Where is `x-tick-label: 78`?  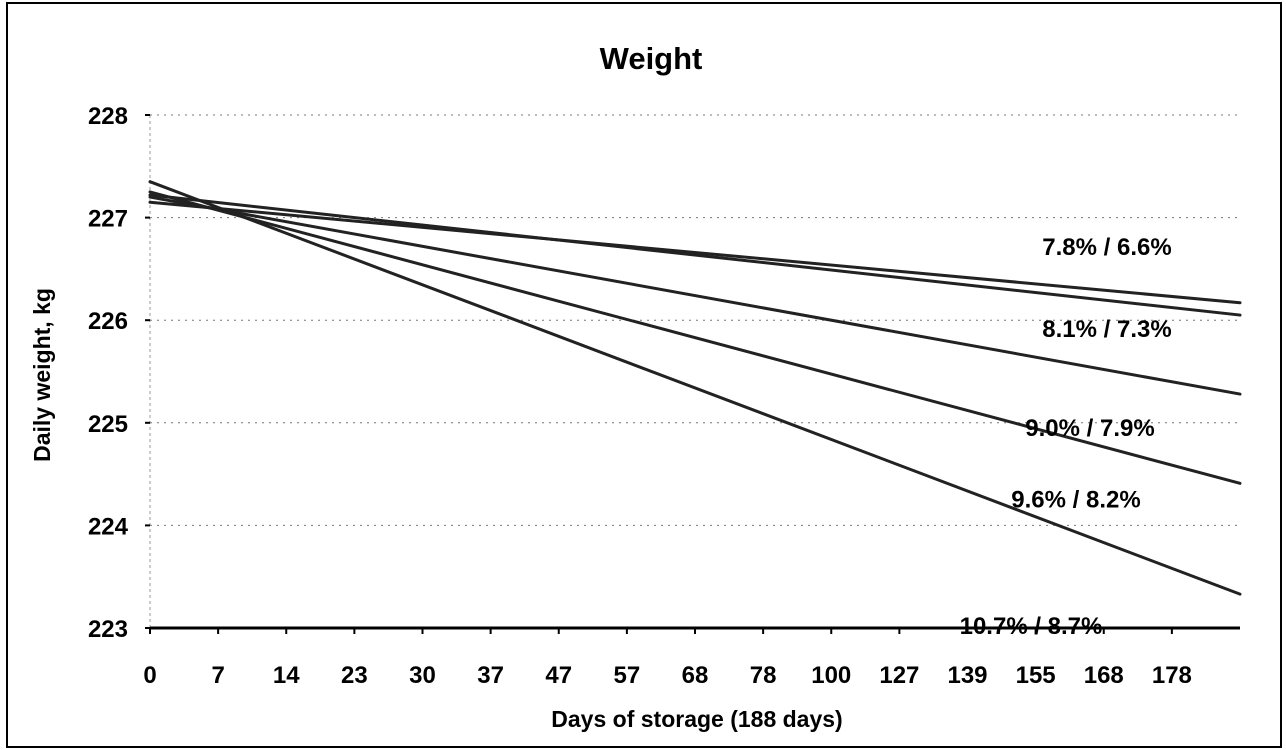
x-tick-label: 78 is located at coordinates (763, 675).